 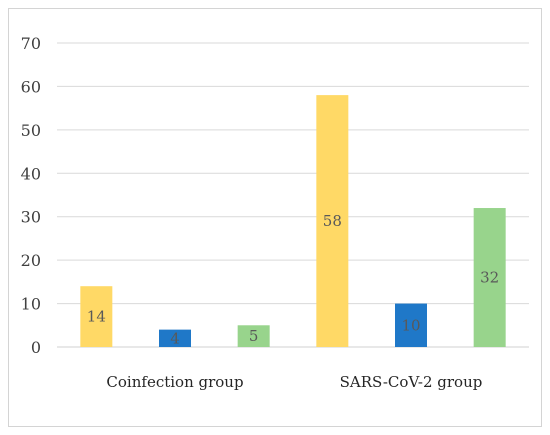 I want to click on data-label: 14, so click(x=96, y=317).